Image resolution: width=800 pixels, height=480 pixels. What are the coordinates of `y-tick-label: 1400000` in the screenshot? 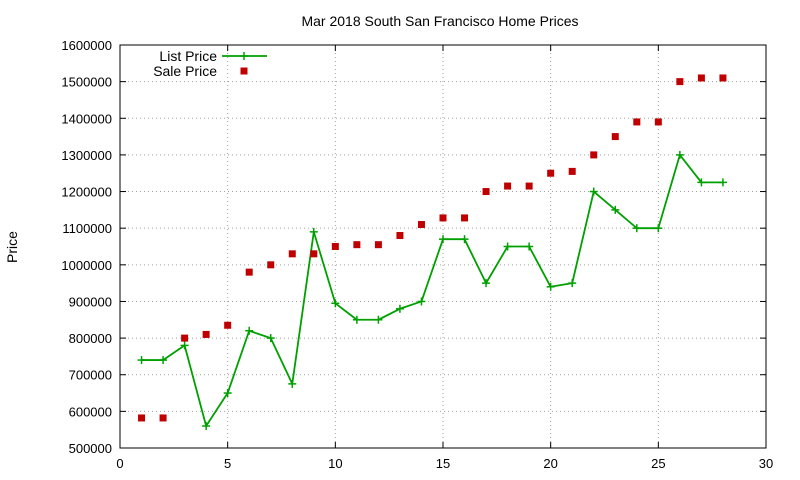 It's located at (86, 118).